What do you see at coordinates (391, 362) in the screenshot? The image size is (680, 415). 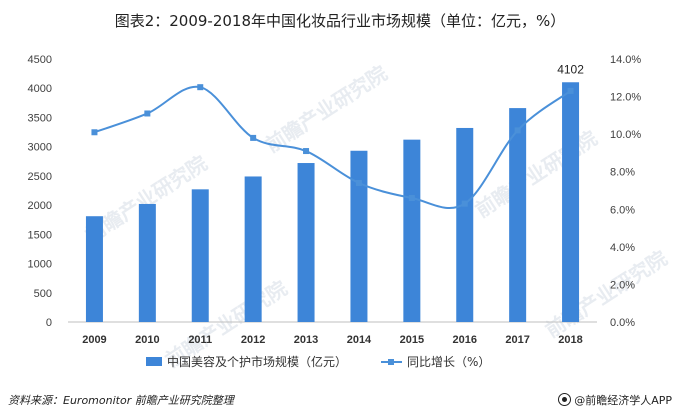 I see `legend-marker-line` at bounding box center [391, 362].